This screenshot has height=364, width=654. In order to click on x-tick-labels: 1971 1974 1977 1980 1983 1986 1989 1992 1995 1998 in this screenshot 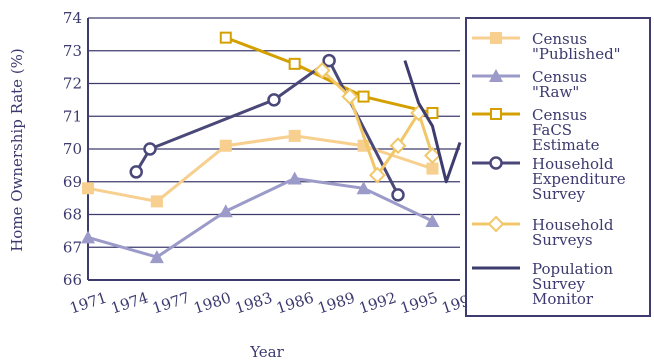, I will do `click(274, 302)`.